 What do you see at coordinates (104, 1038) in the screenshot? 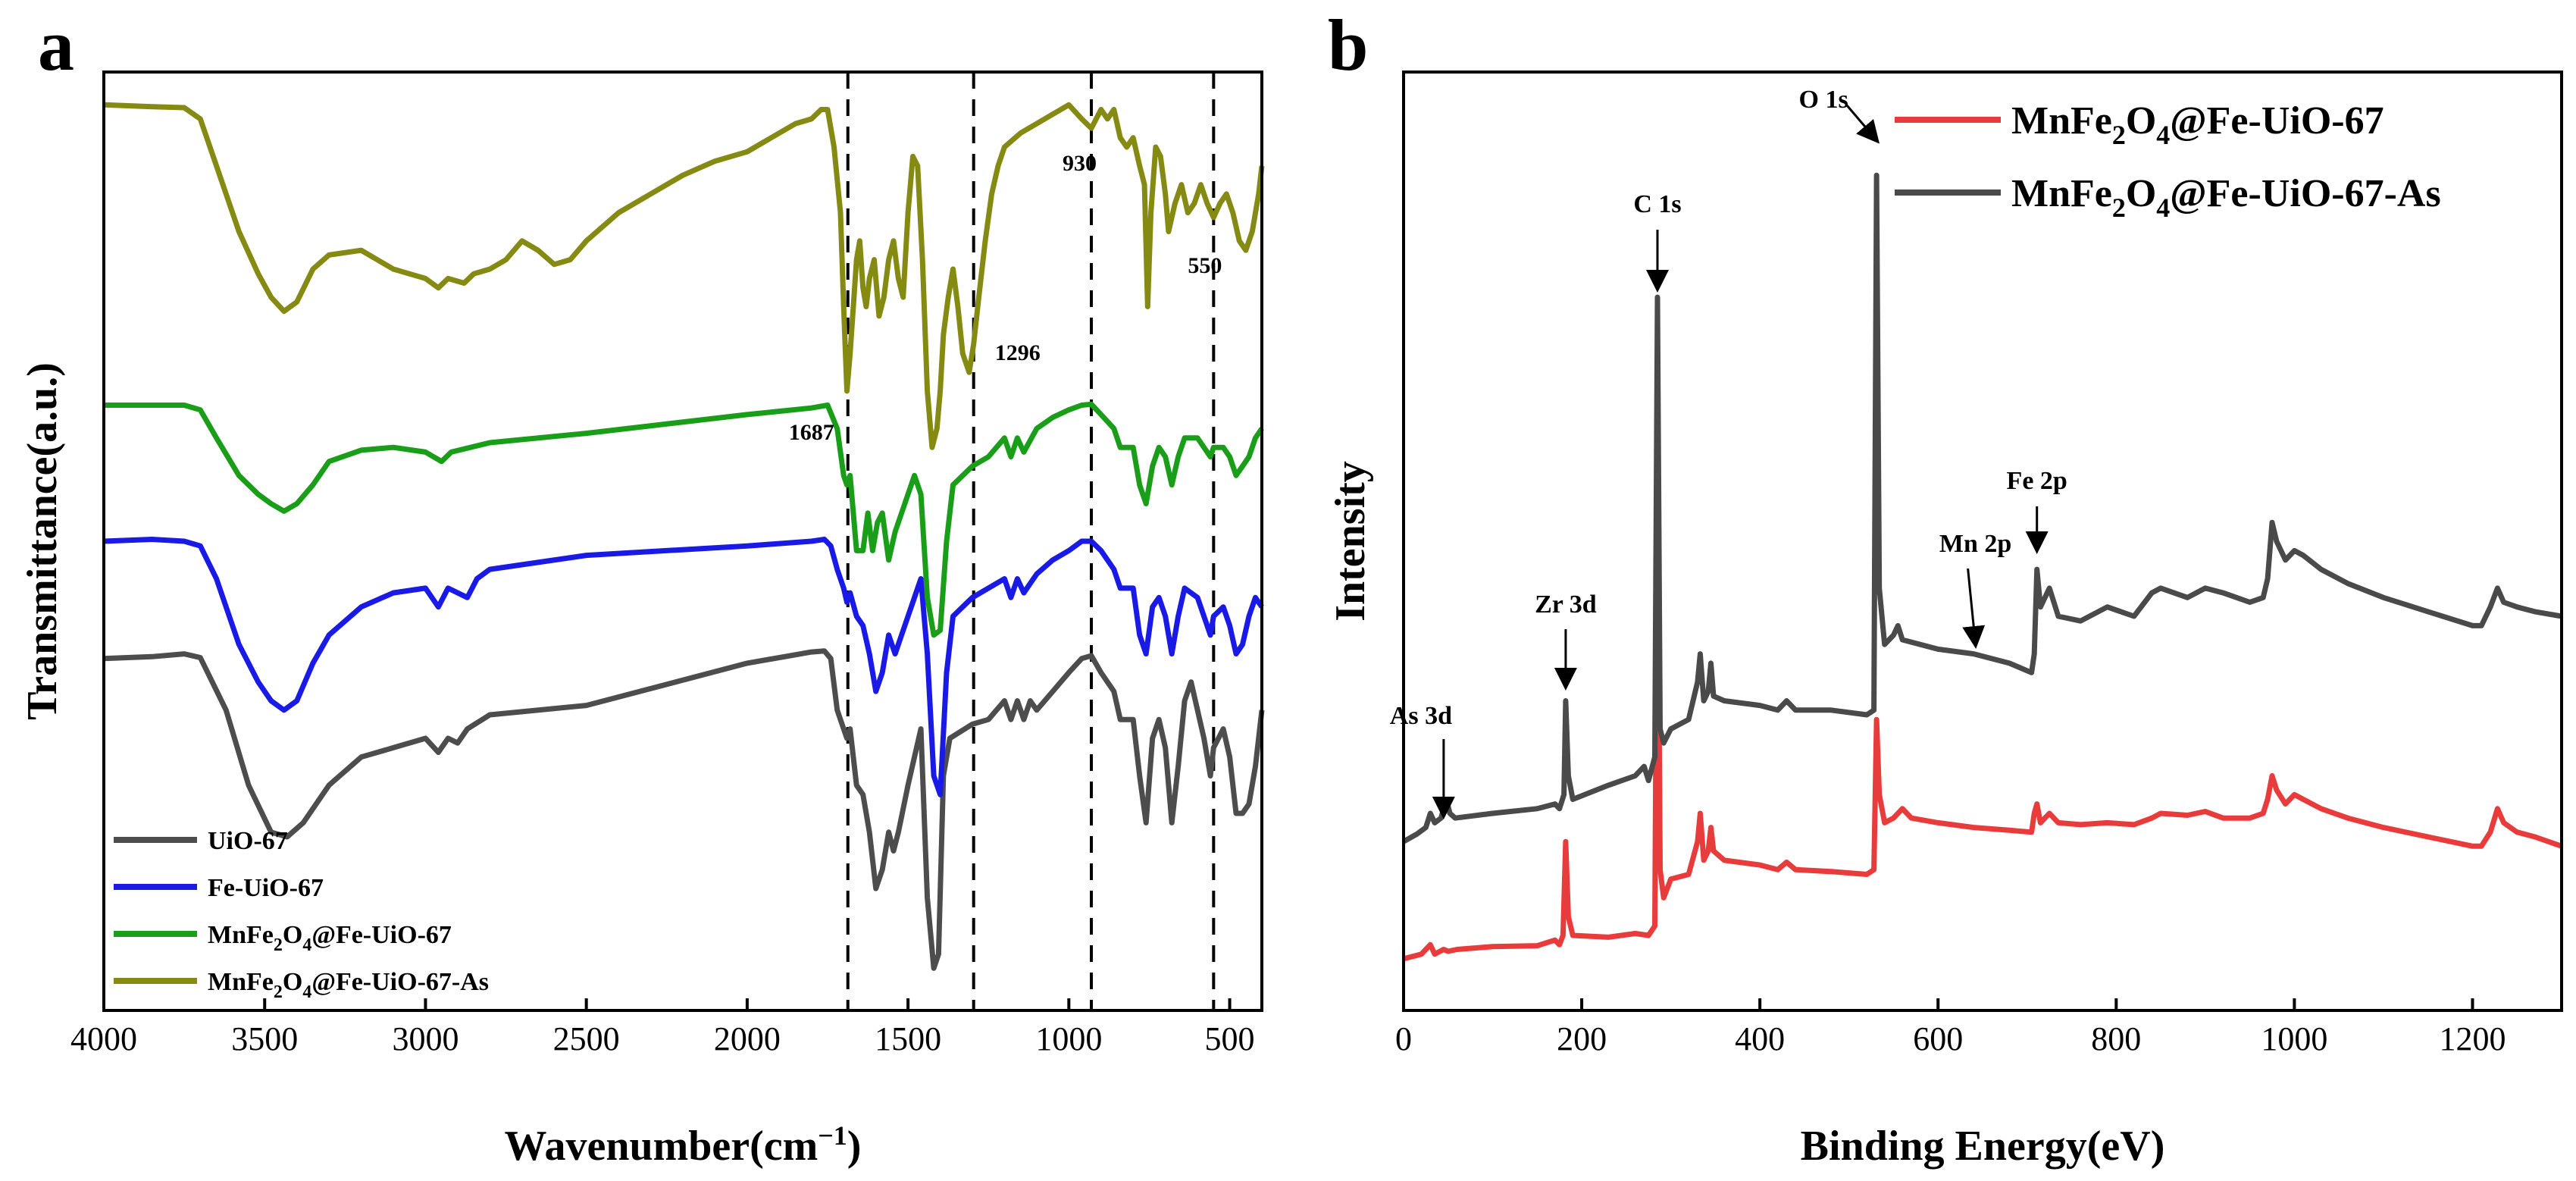
I see `panel-a-x-tick-label: 4000` at bounding box center [104, 1038].